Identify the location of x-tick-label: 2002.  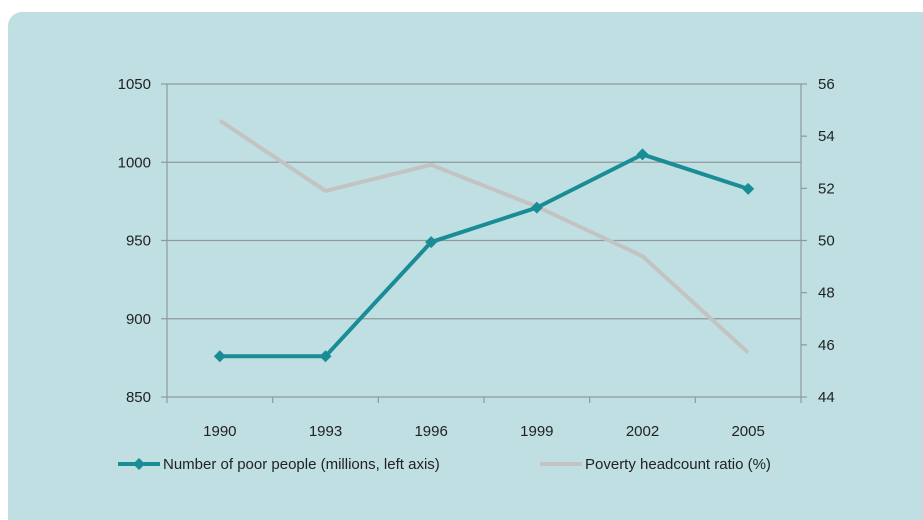
(642, 431).